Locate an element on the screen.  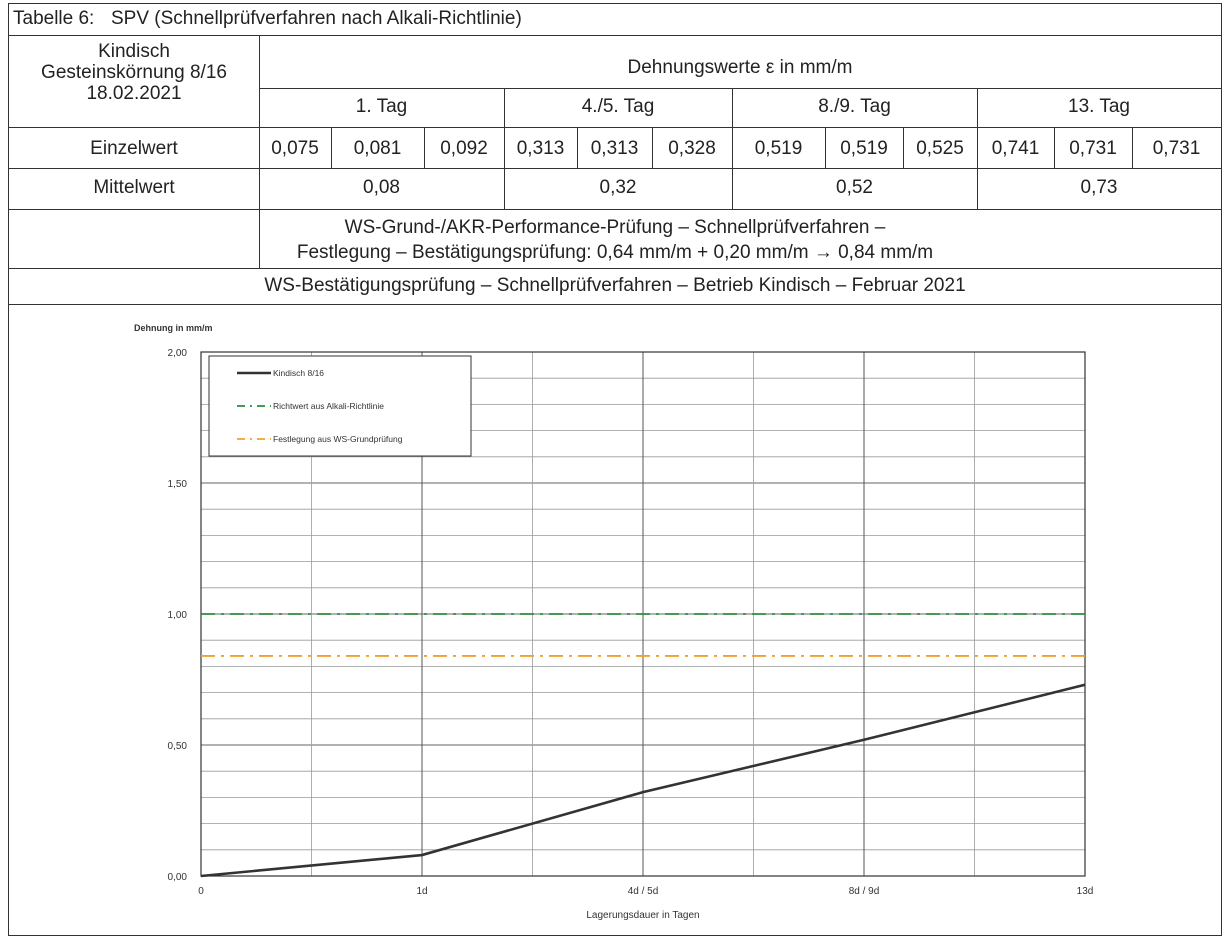
x-axis-label: Lagerungsdauer in Tagen is located at coordinates (642, 915).